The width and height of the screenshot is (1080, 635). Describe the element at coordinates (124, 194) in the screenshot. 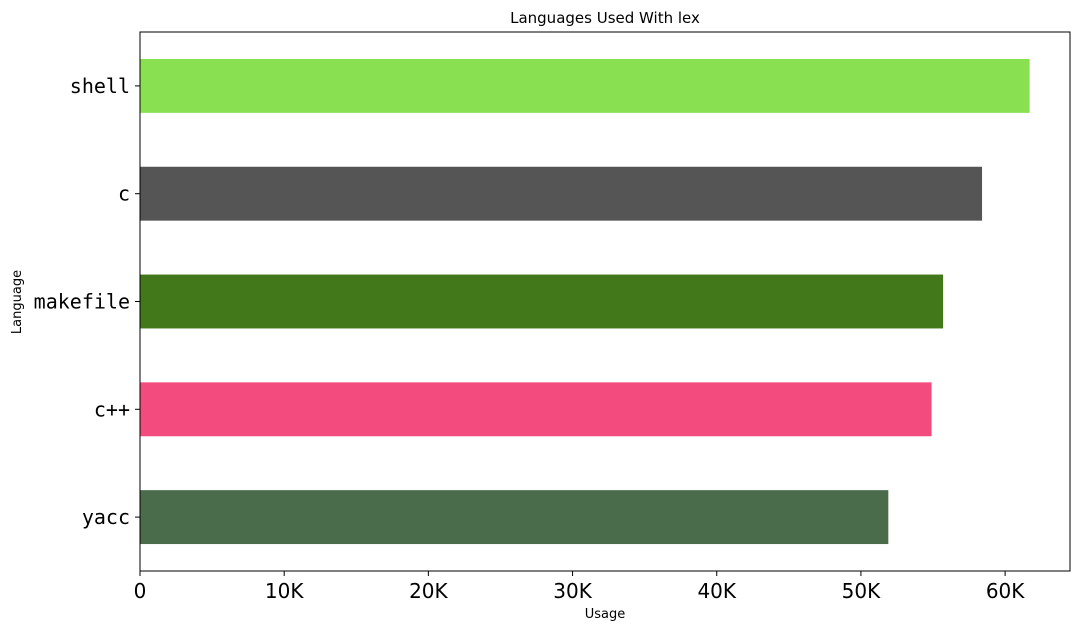

I see `y-tick-label: c` at that location.